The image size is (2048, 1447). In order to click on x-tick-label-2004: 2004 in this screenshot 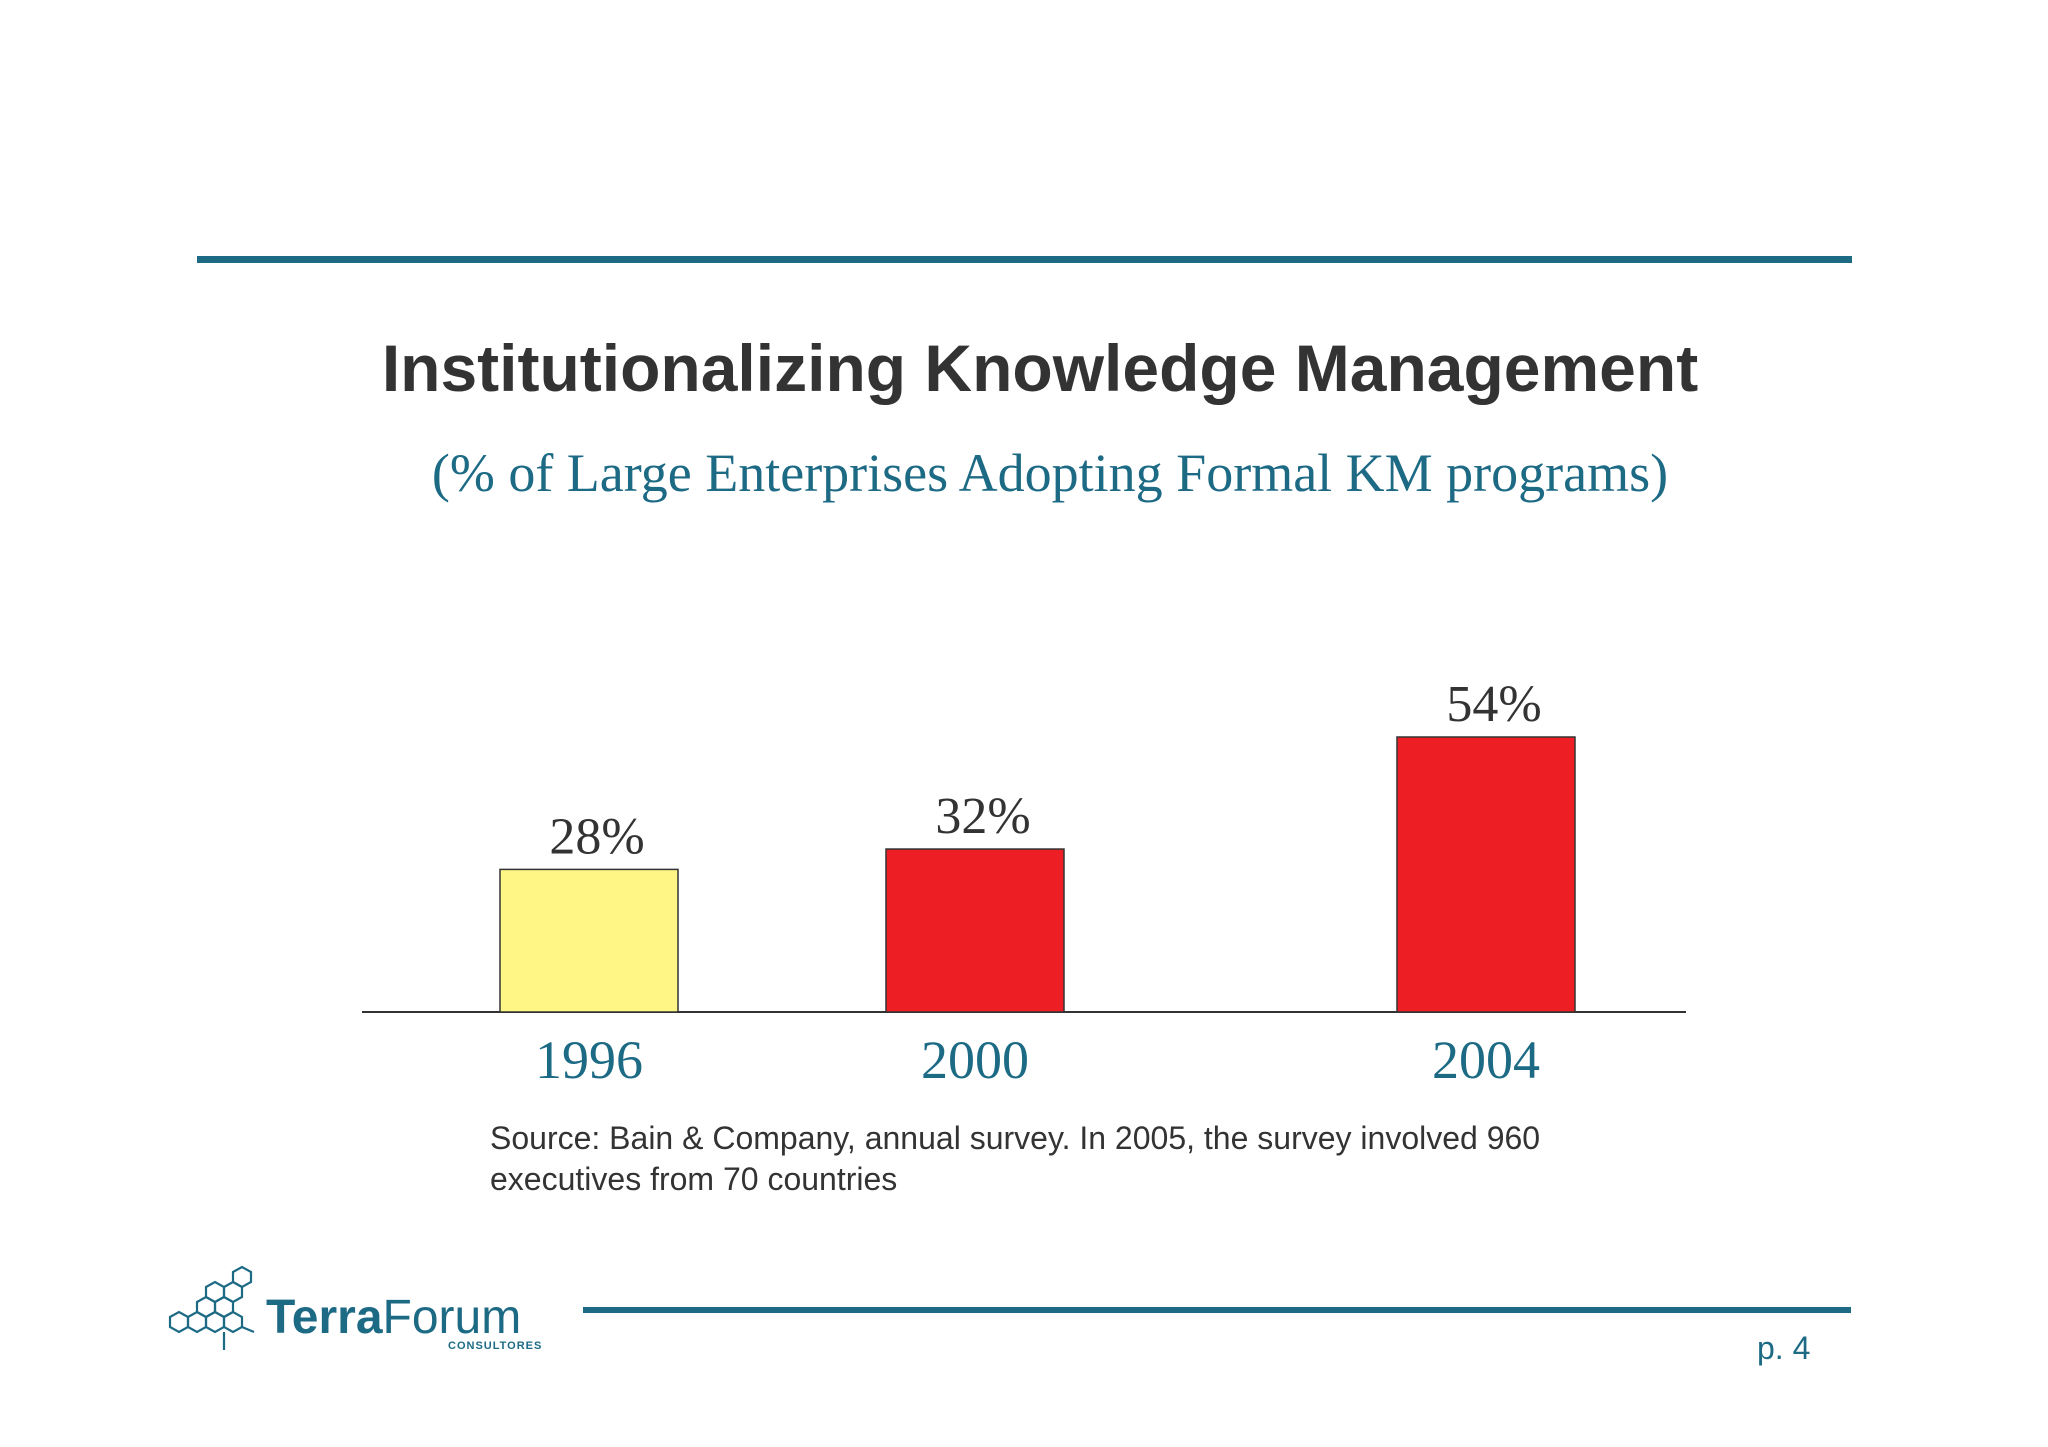, I will do `click(1486, 1060)`.